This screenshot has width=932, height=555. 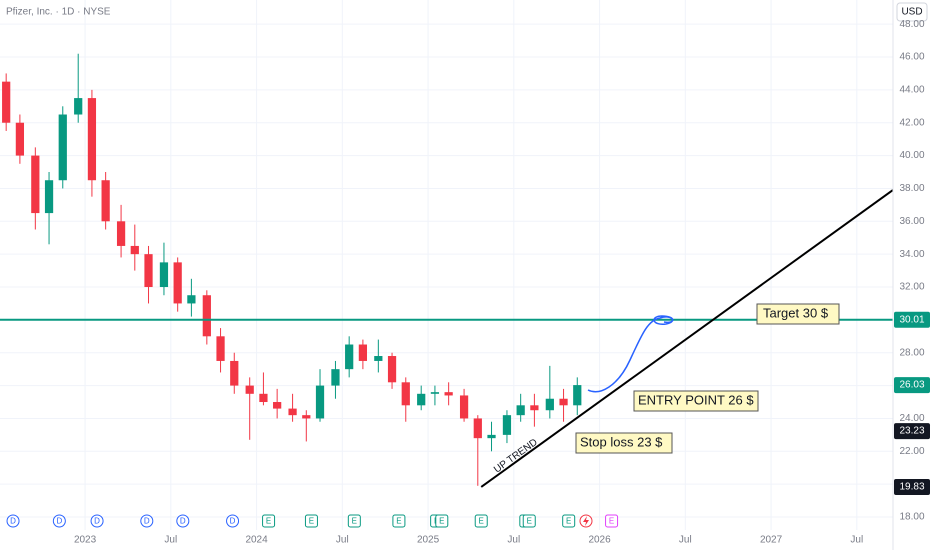 I want to click on y-tick-label: 38.00, so click(x=911, y=188).